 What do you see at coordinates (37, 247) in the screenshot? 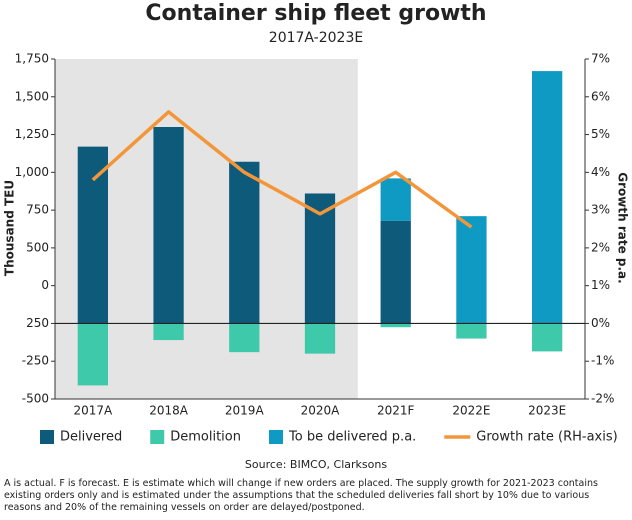
I see `y-tick-label: 500` at bounding box center [37, 247].